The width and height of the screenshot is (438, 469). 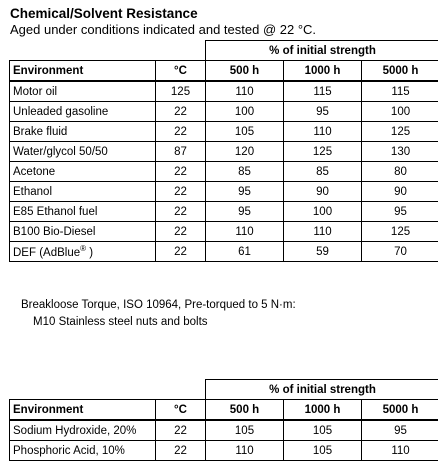 I want to click on table-row: Sodium Hydroxide, 20% 22 105 105 95, so click(x=223, y=430).